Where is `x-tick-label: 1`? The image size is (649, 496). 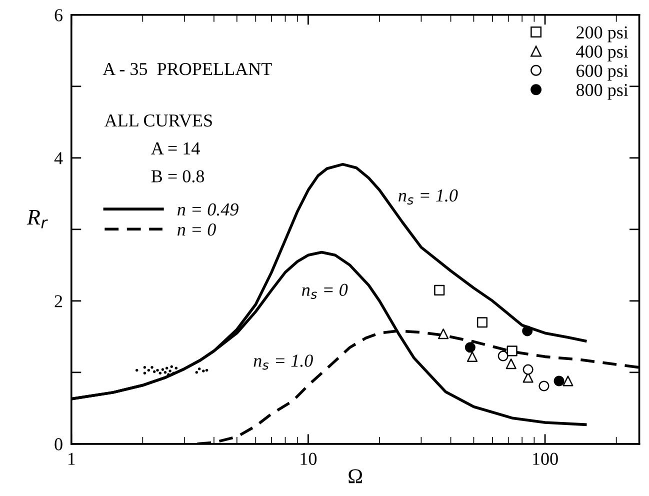
x-tick-label: 1 is located at coordinates (71, 458).